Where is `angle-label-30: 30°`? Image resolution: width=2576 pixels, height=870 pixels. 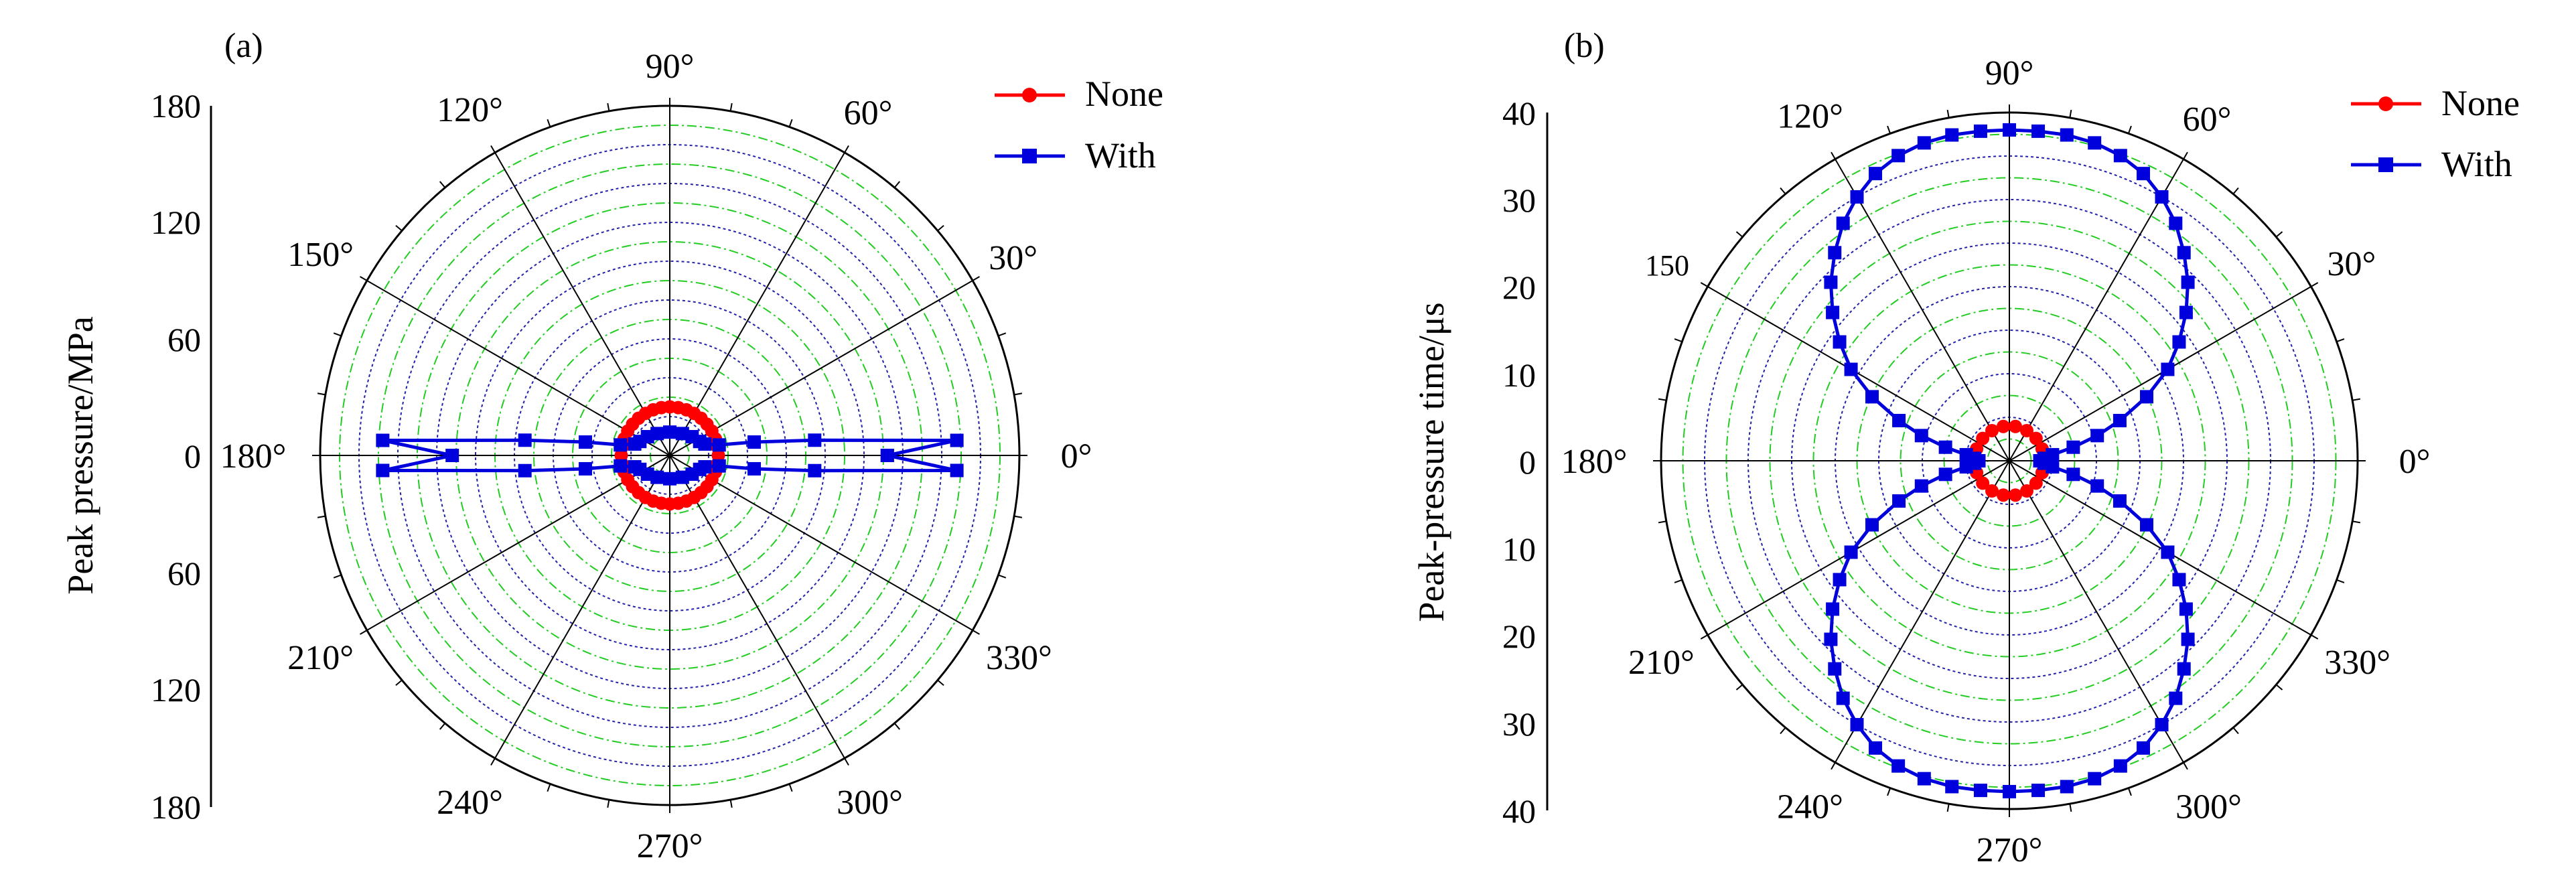 angle-label-30: 30° is located at coordinates (2352, 264).